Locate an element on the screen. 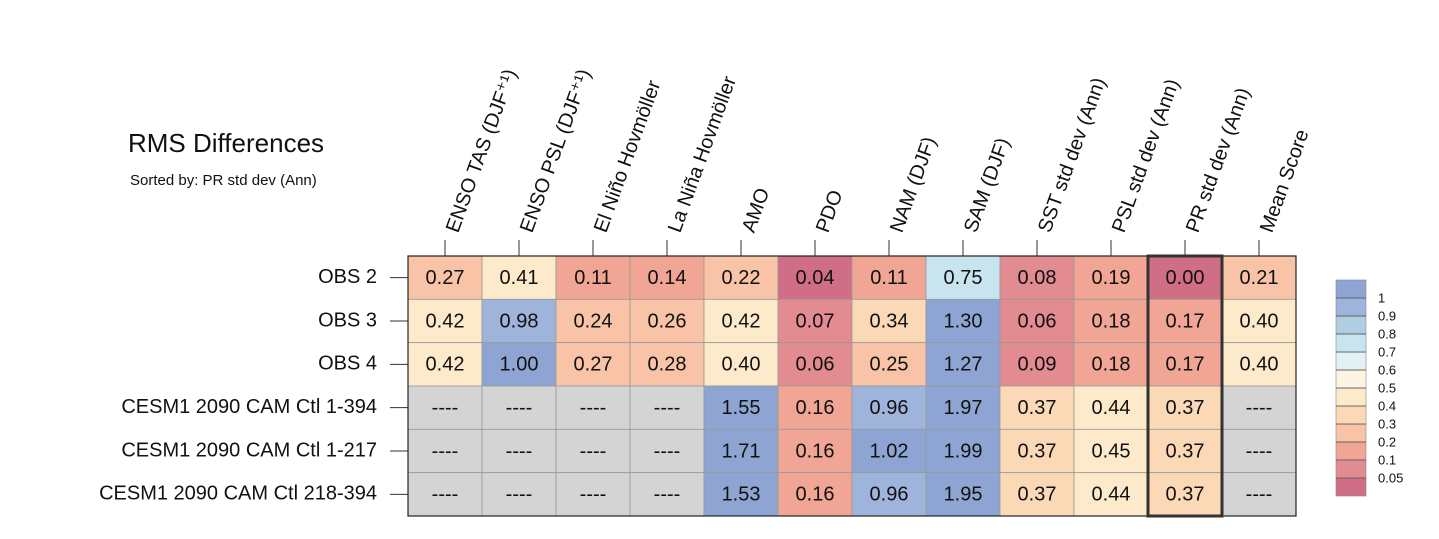  cell-label: 0.41 is located at coordinates (519, 278).